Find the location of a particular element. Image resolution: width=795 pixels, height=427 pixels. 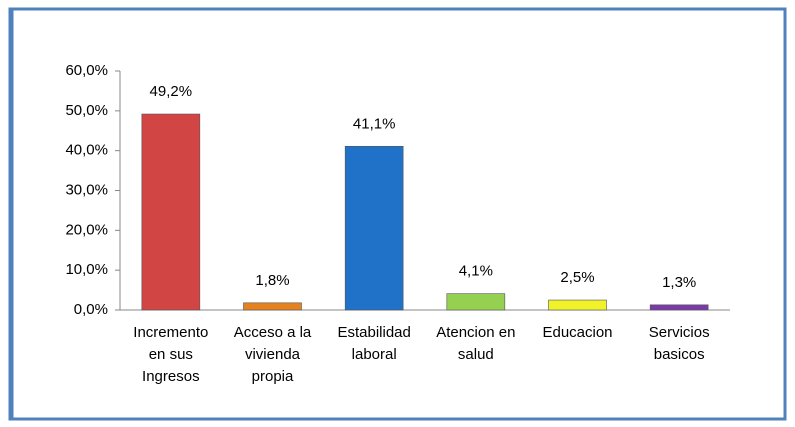

data-label: 1,3% is located at coordinates (679, 282).